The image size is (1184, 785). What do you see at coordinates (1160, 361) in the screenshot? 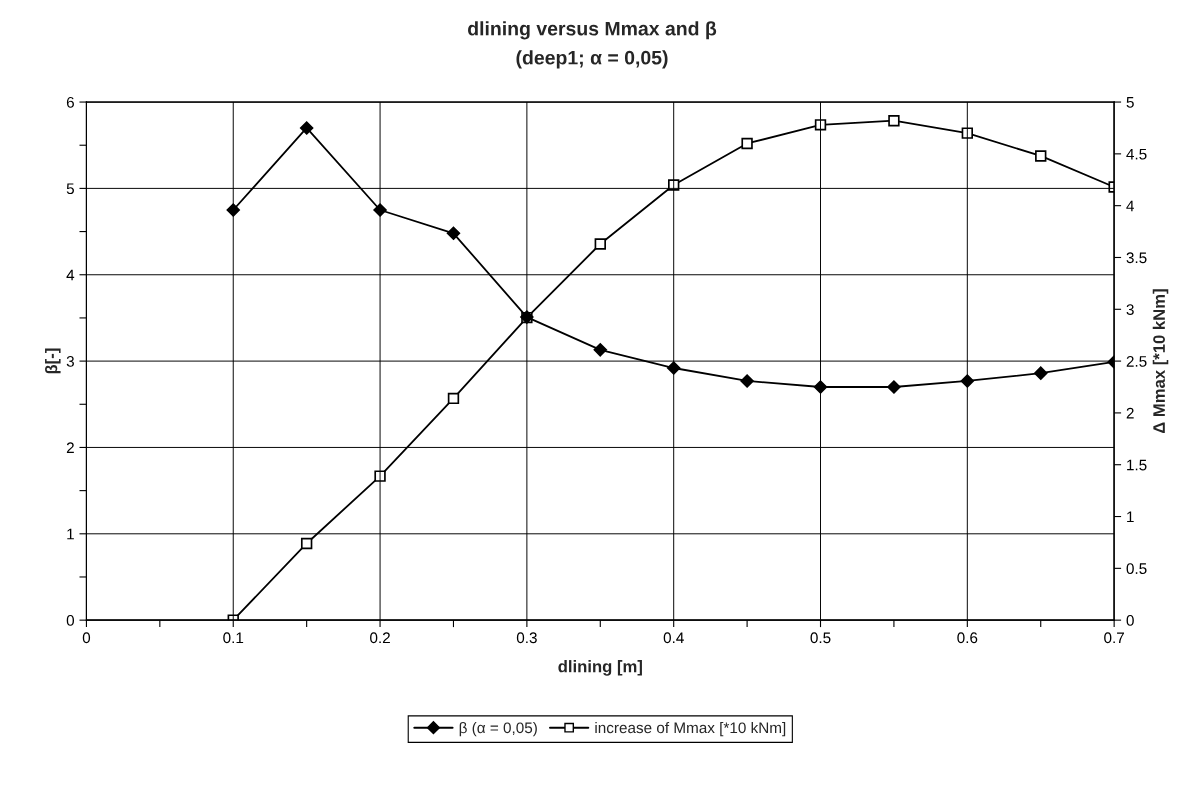
I see `y2-axis-title: Δ Mmax [*10 kNm]` at bounding box center [1160, 361].